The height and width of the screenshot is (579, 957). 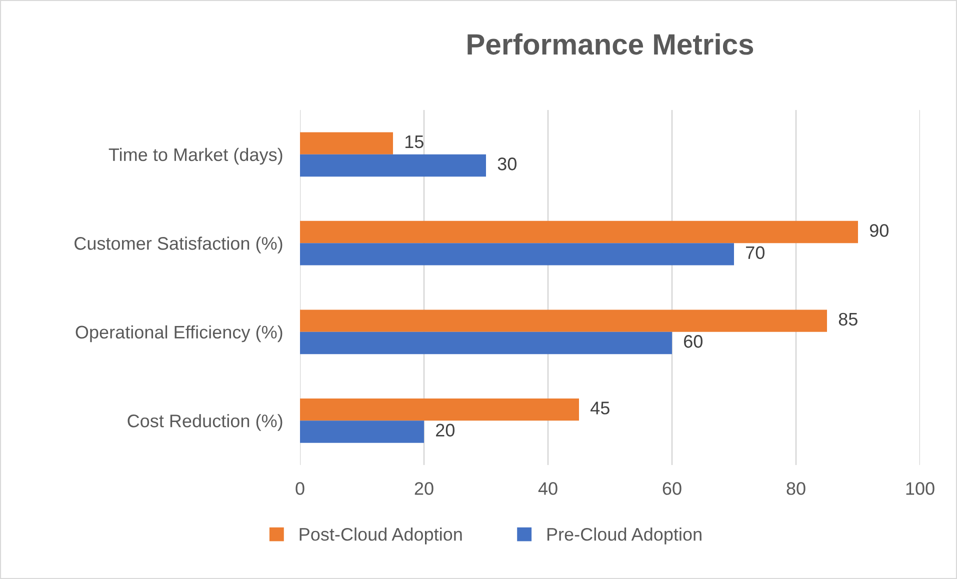 I want to click on x-tick-label: 100, so click(x=920, y=488).